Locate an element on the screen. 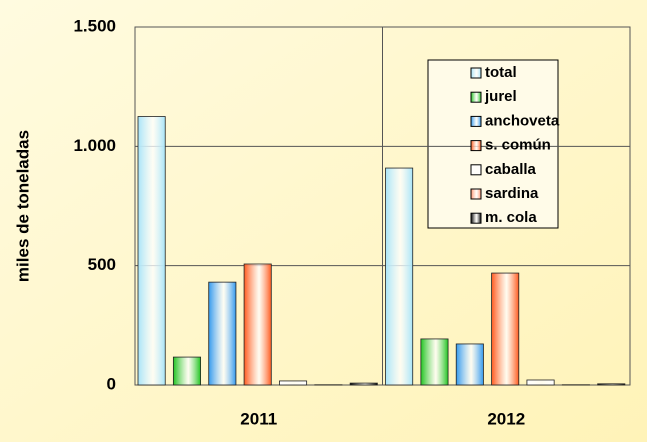  legend is located at coordinates (493, 144).